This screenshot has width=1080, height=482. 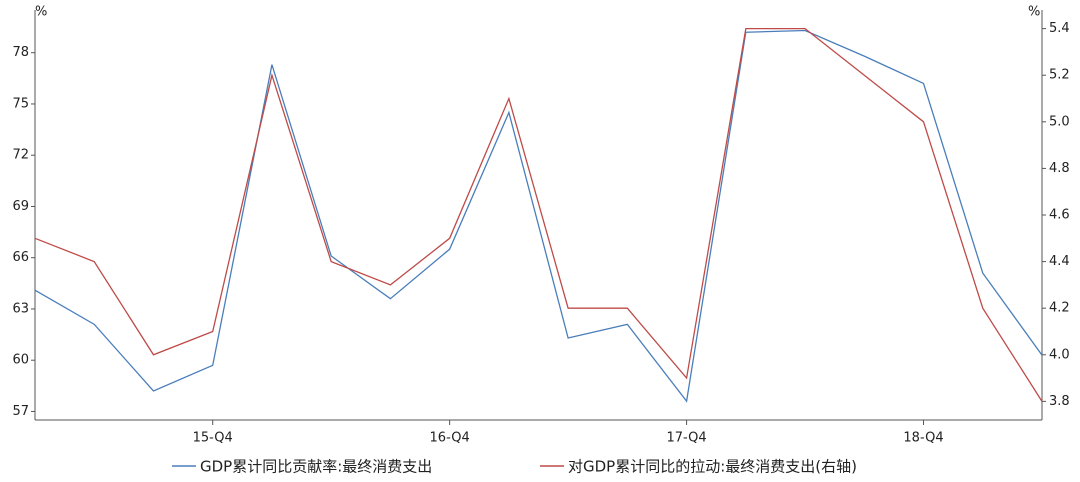 What do you see at coordinates (20, 103) in the screenshot?
I see `y-tick-label: 75` at bounding box center [20, 103].